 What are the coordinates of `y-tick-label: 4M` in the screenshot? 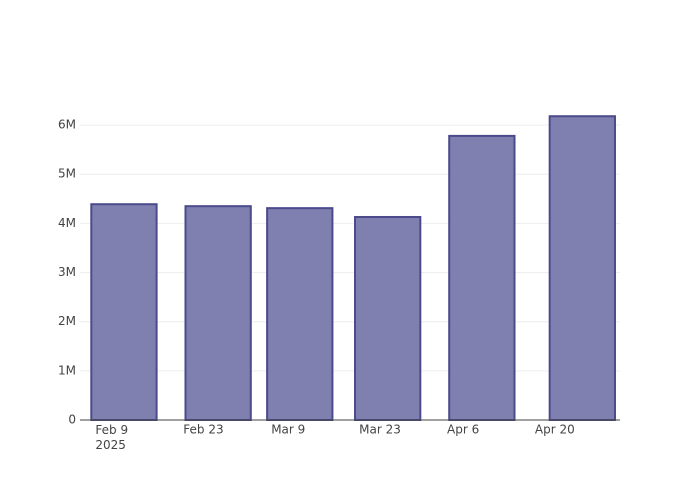 It's located at (67, 223).